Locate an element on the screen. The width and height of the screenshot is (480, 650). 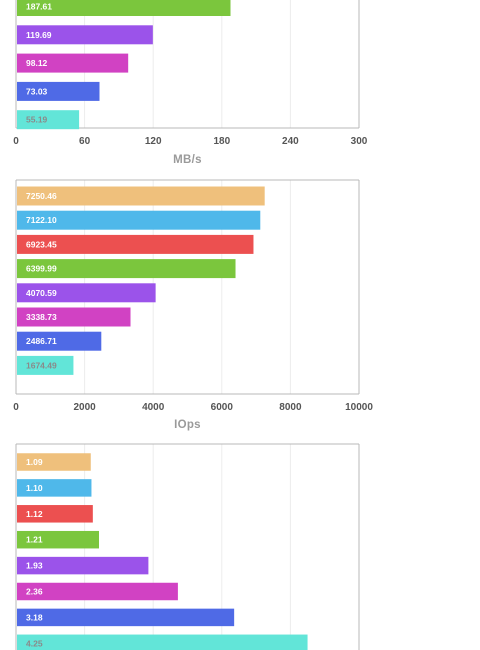
x-tick-label: 60 is located at coordinates (85, 141).